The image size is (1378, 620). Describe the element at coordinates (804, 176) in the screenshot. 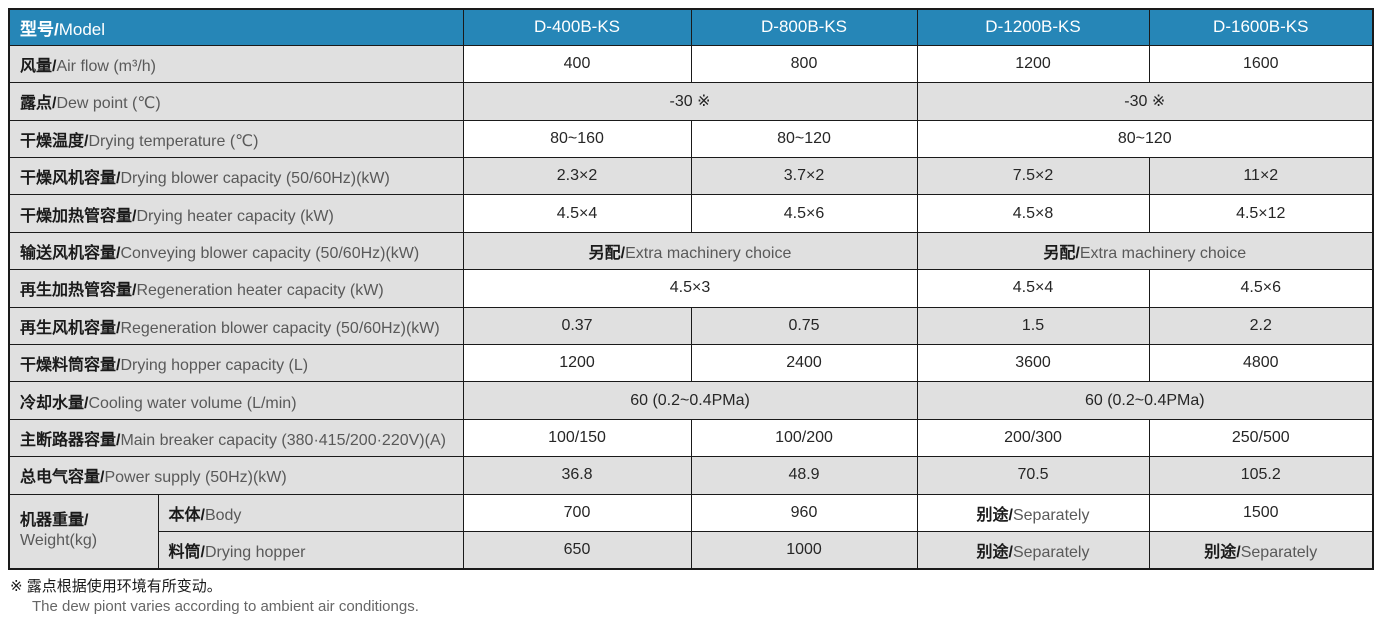

I see `cell-value: 3.7×2` at that location.